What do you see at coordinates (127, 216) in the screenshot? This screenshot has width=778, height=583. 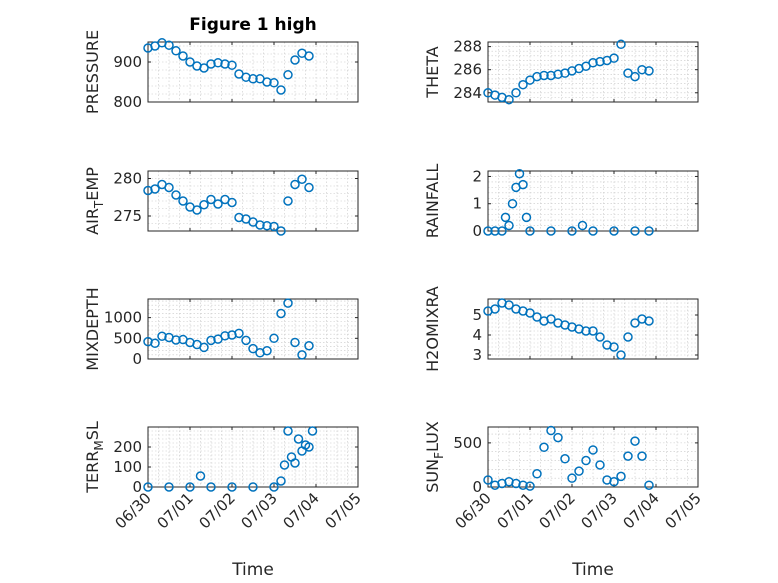 I see `y-tick-label: 275` at bounding box center [127, 216].